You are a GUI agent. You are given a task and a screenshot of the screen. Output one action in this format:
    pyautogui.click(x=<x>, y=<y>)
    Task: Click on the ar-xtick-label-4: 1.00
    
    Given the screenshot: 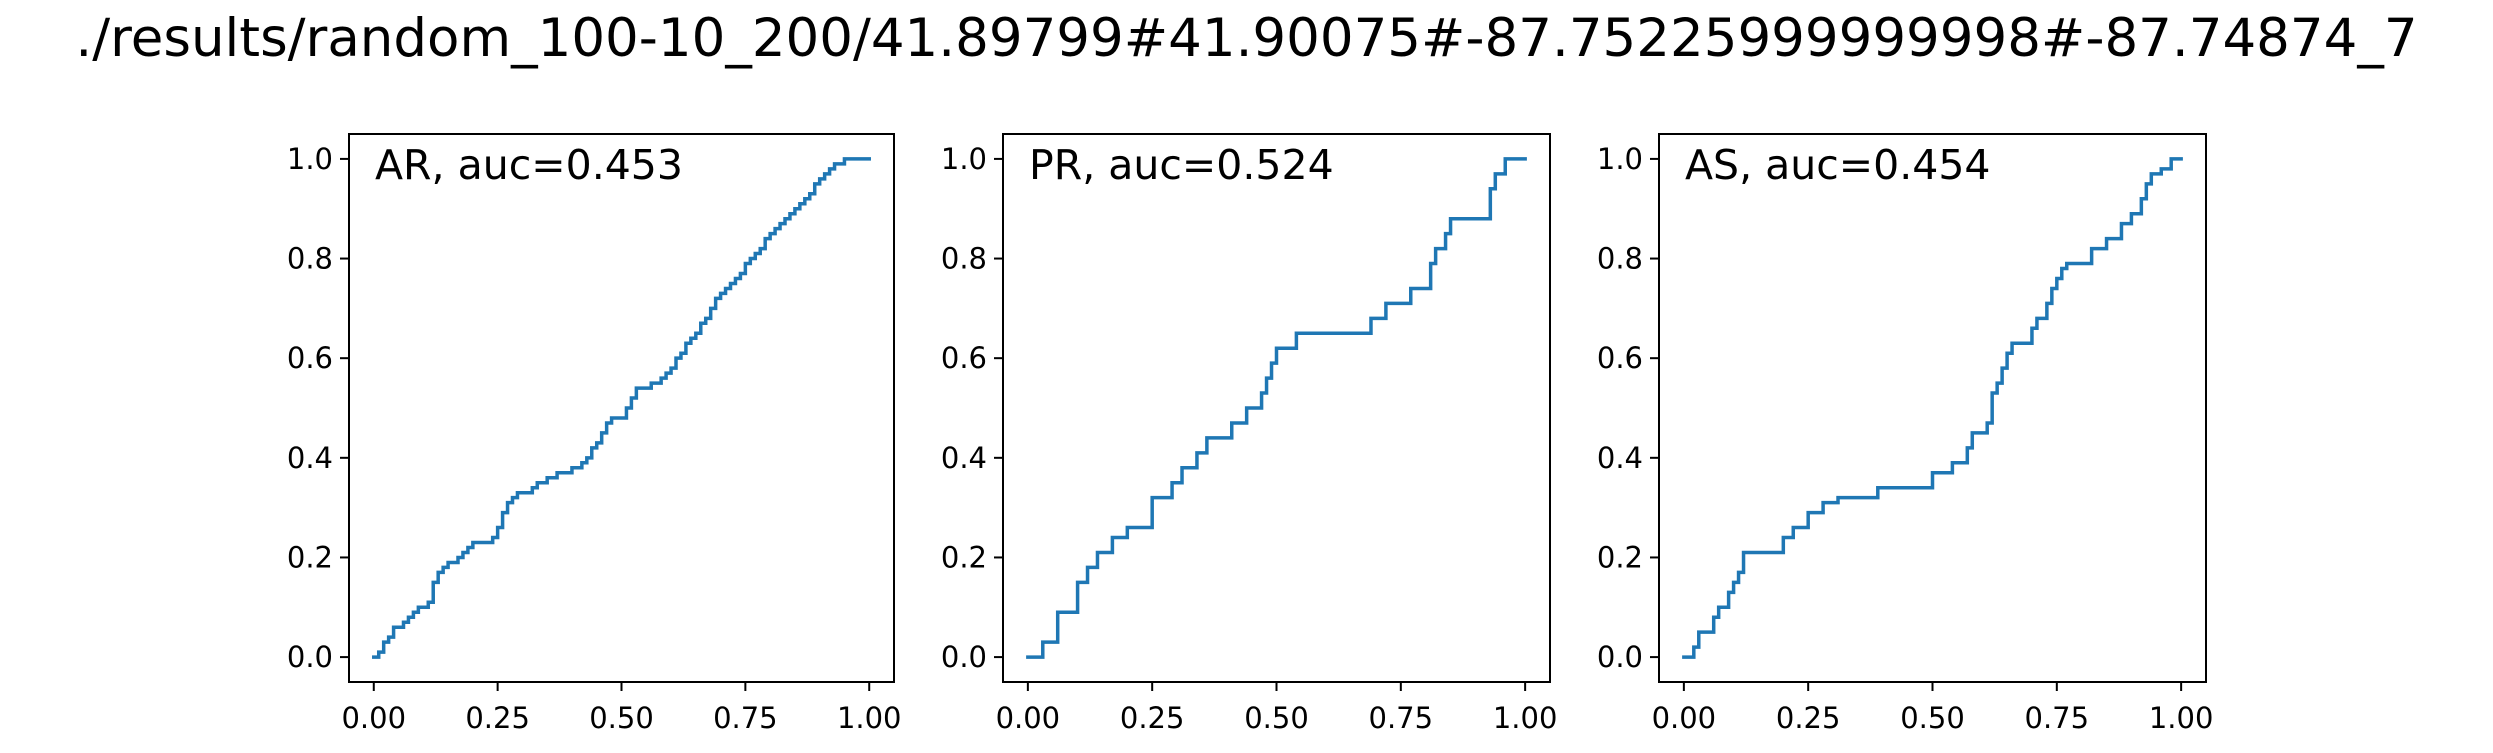 What is the action you would take?
    pyautogui.click(x=869, y=718)
    